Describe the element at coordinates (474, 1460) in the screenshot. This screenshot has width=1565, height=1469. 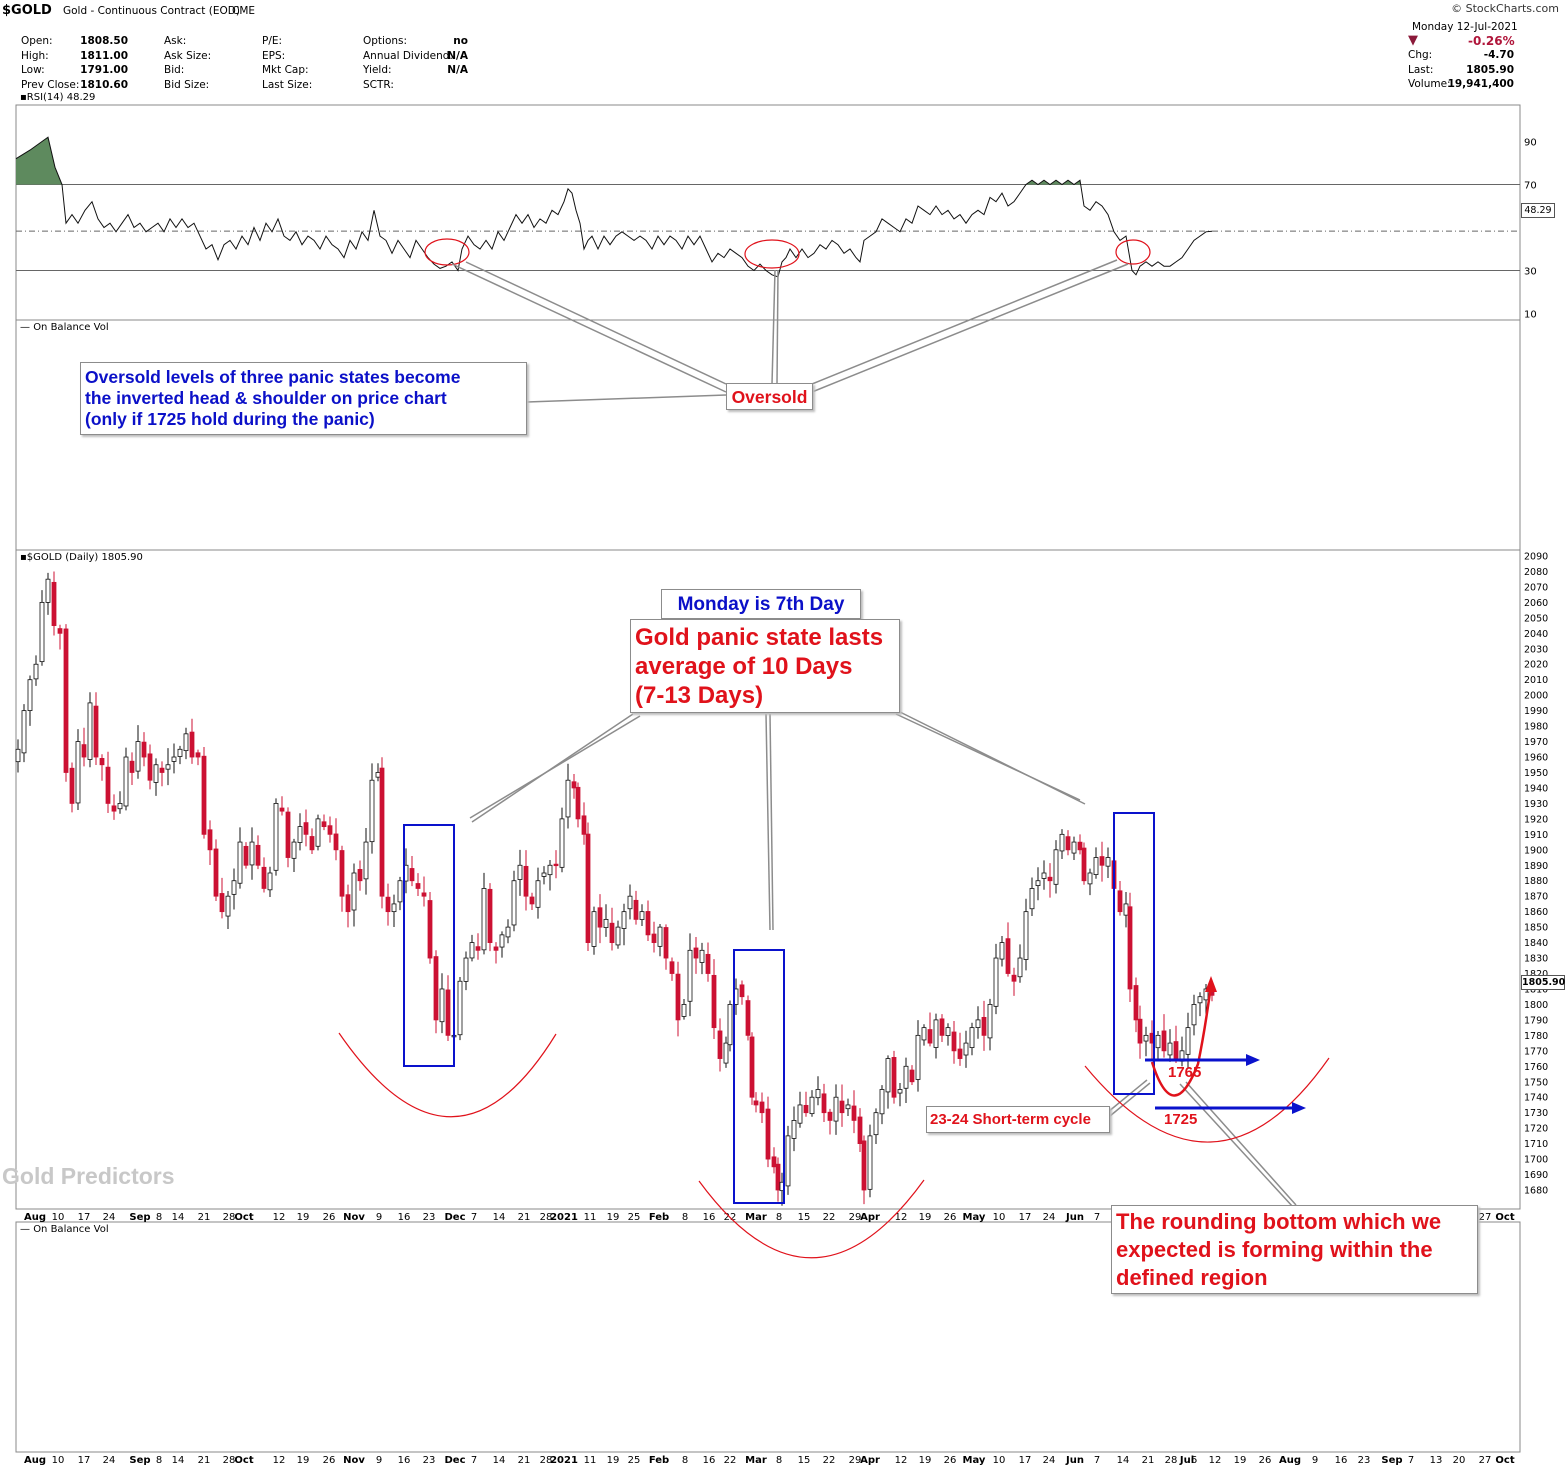
I see `x-axis-bottom-label: 7` at that location.